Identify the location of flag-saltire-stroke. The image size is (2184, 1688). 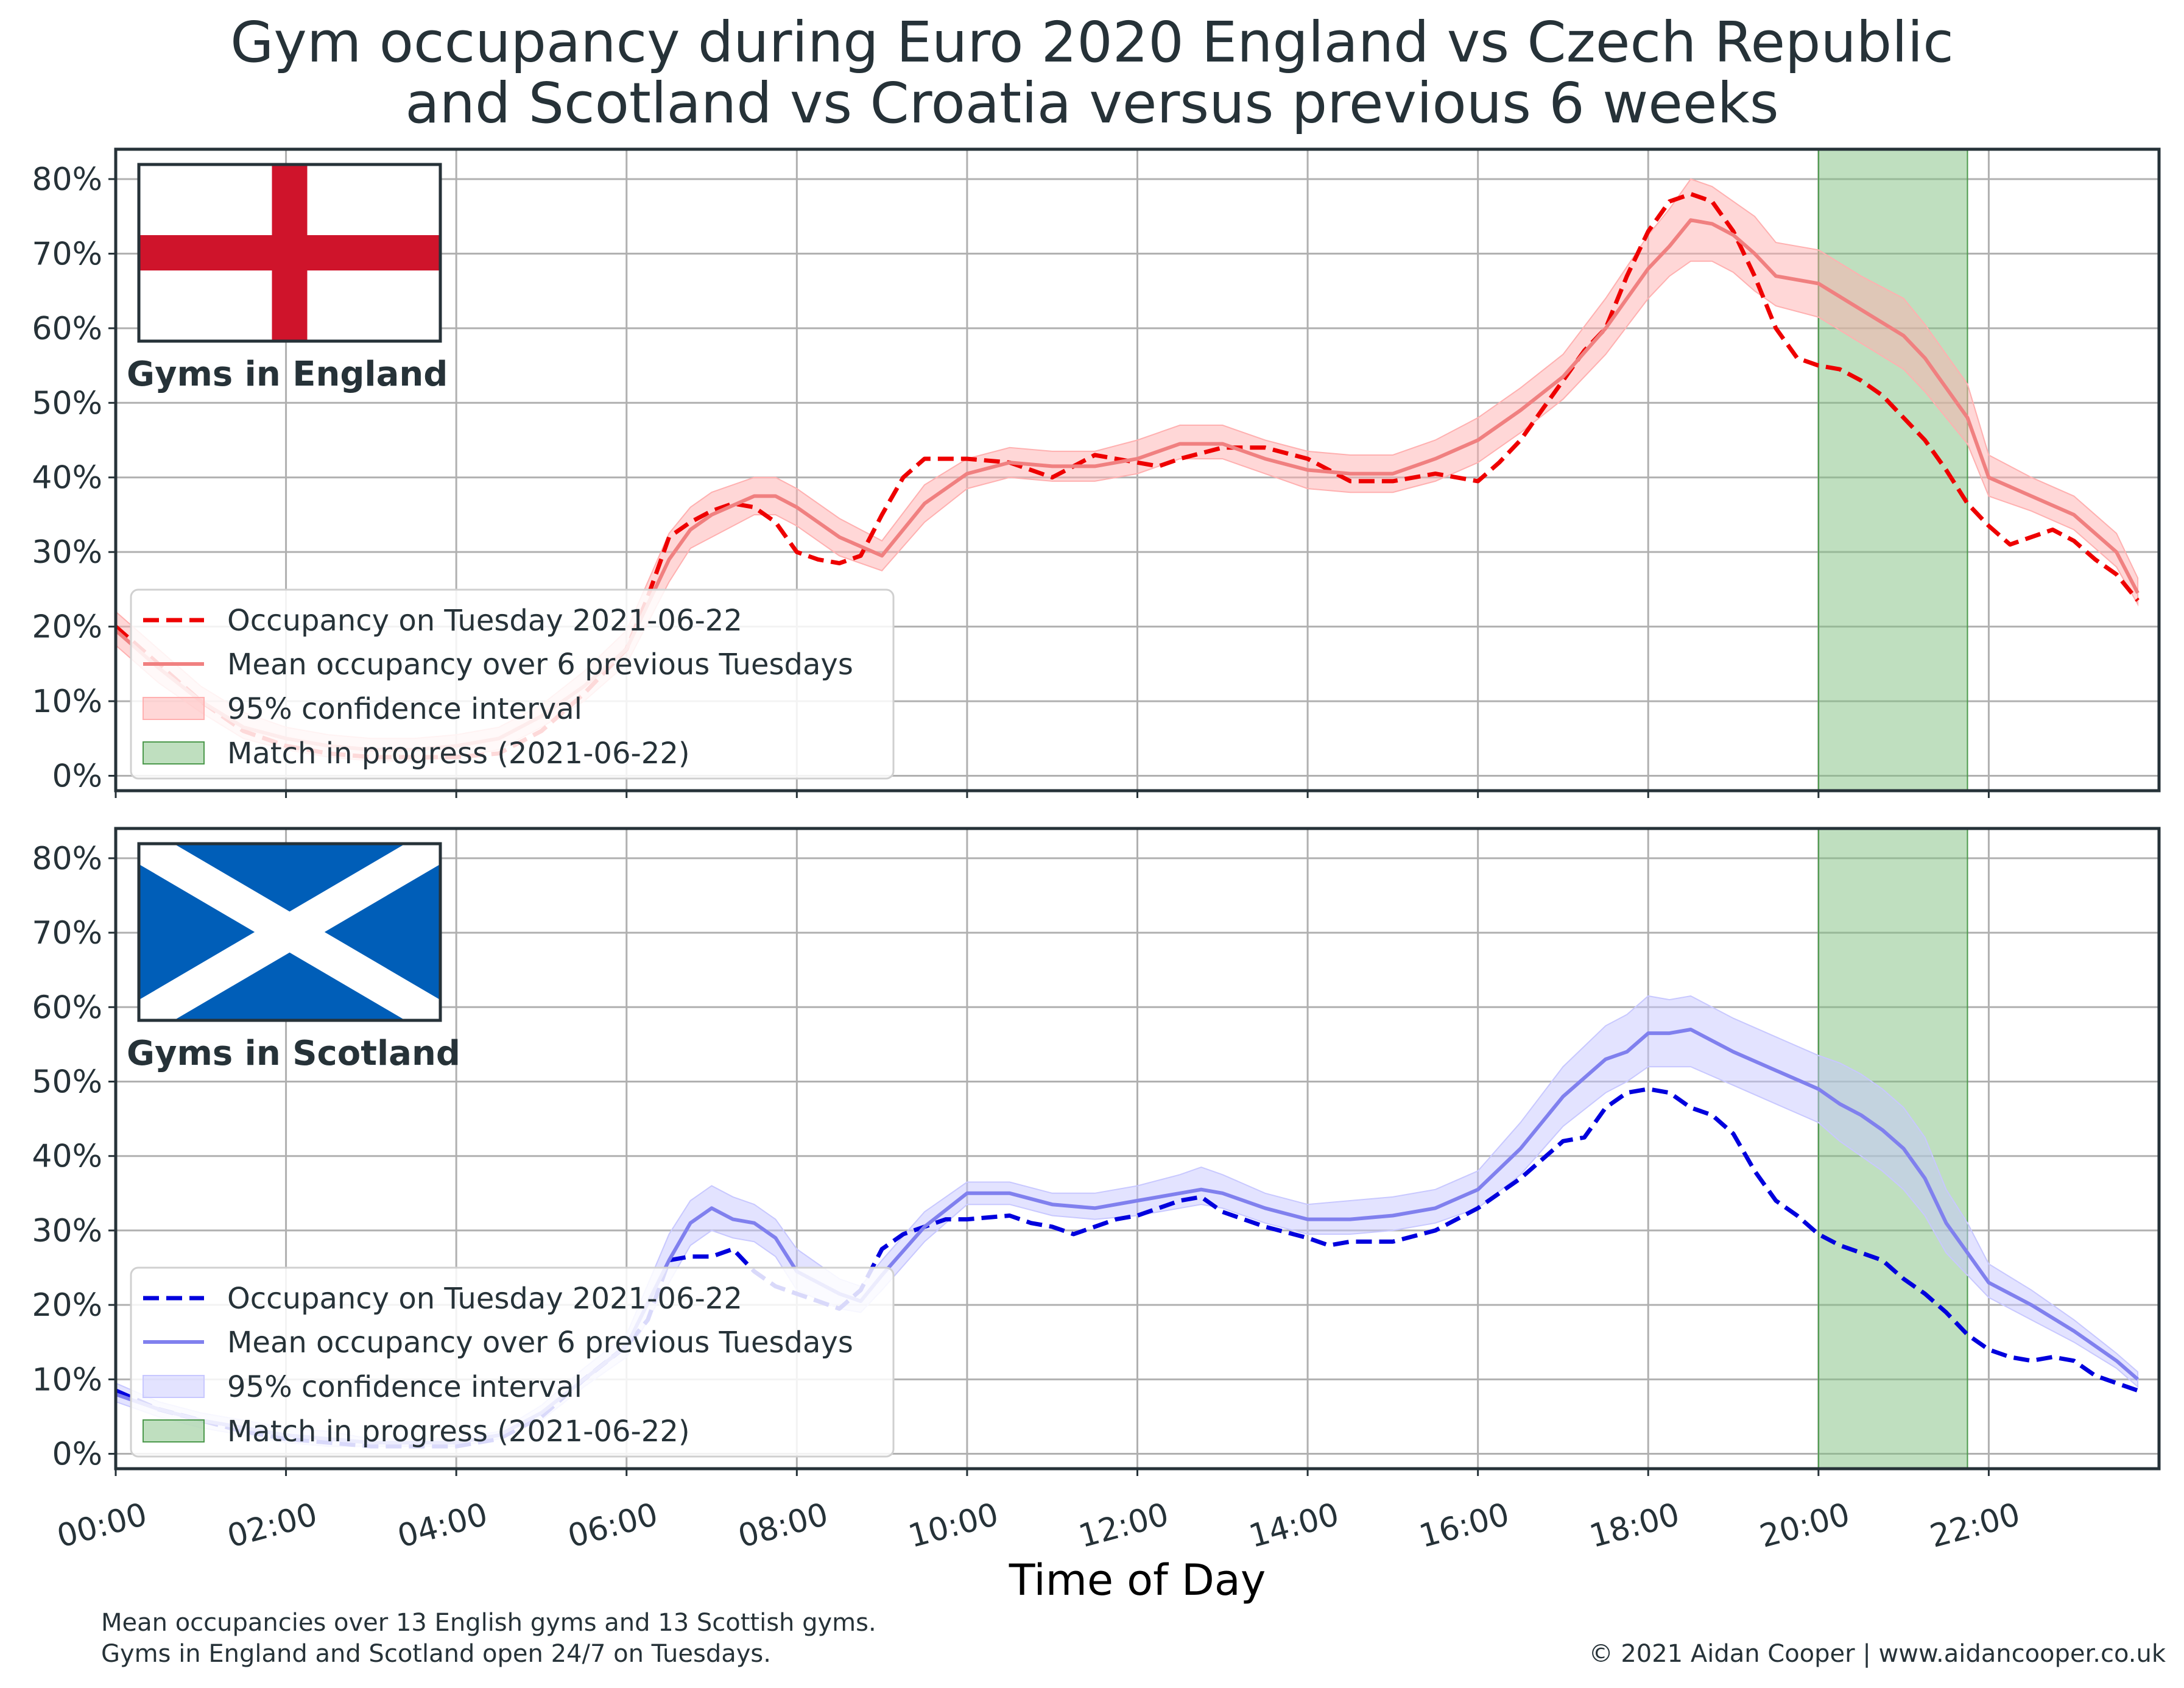
(289, 932).